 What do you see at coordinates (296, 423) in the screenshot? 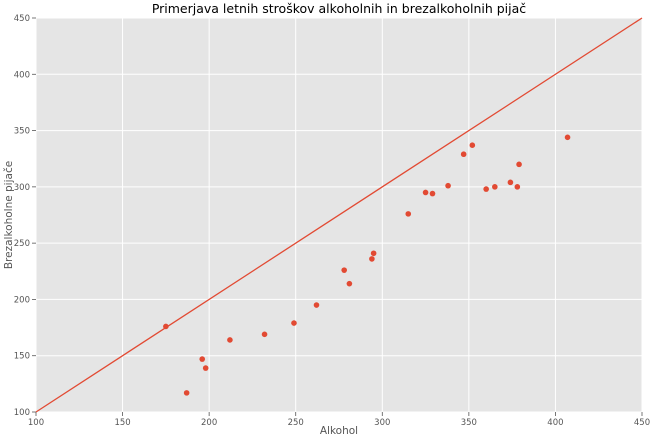
I see `x-tick-label: 250` at bounding box center [296, 423].